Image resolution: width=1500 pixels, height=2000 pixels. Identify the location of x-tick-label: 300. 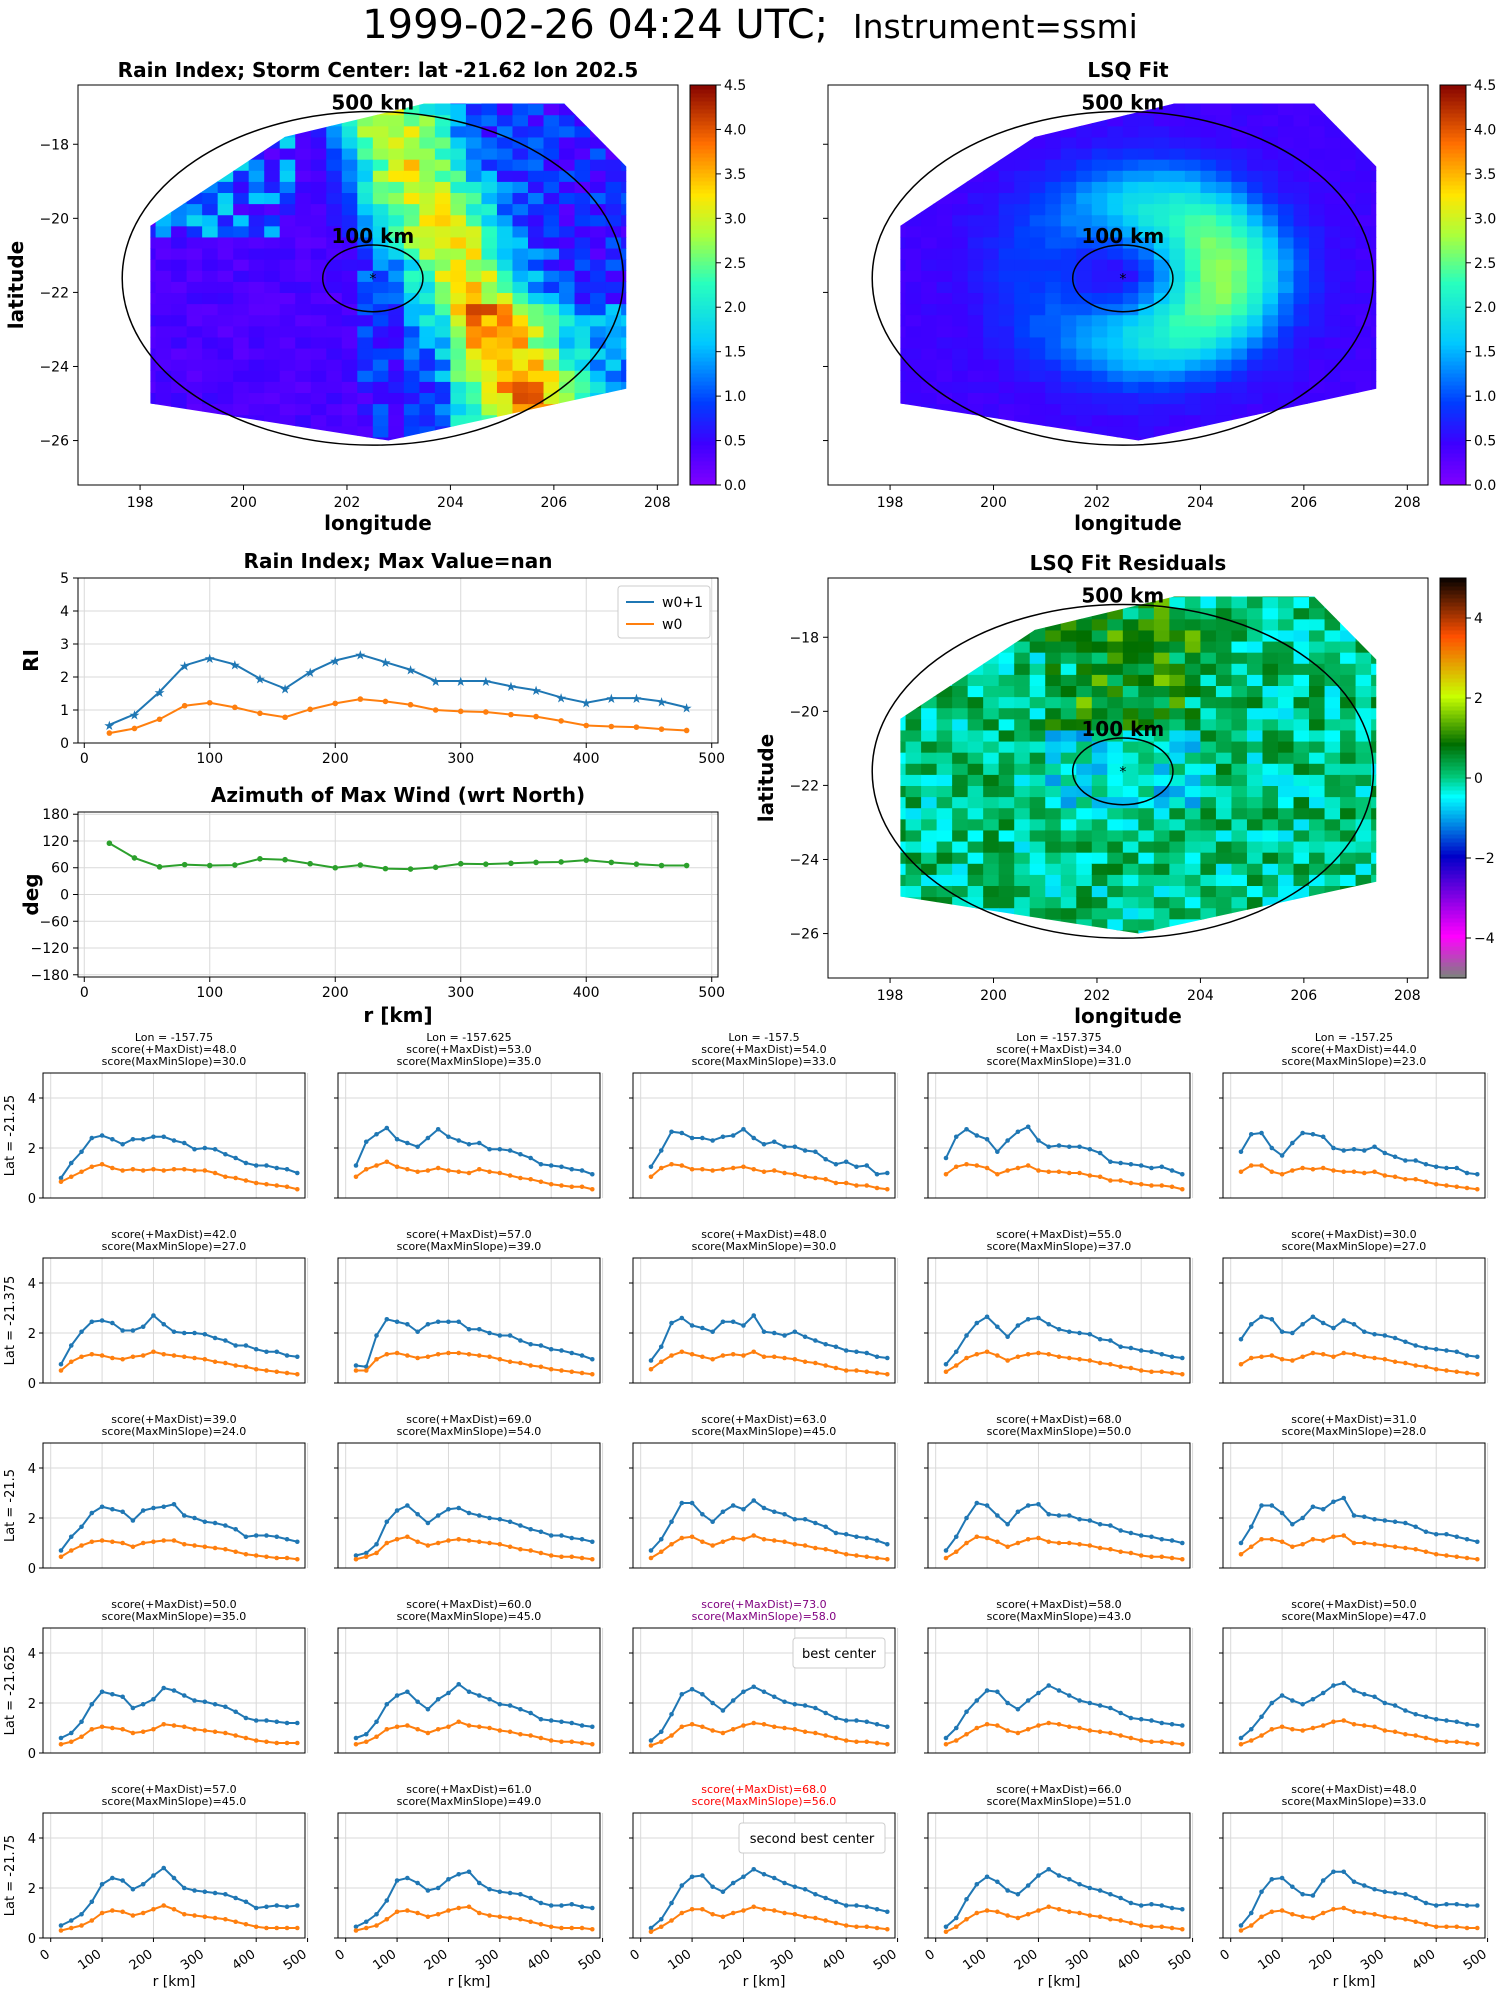
(460, 759).